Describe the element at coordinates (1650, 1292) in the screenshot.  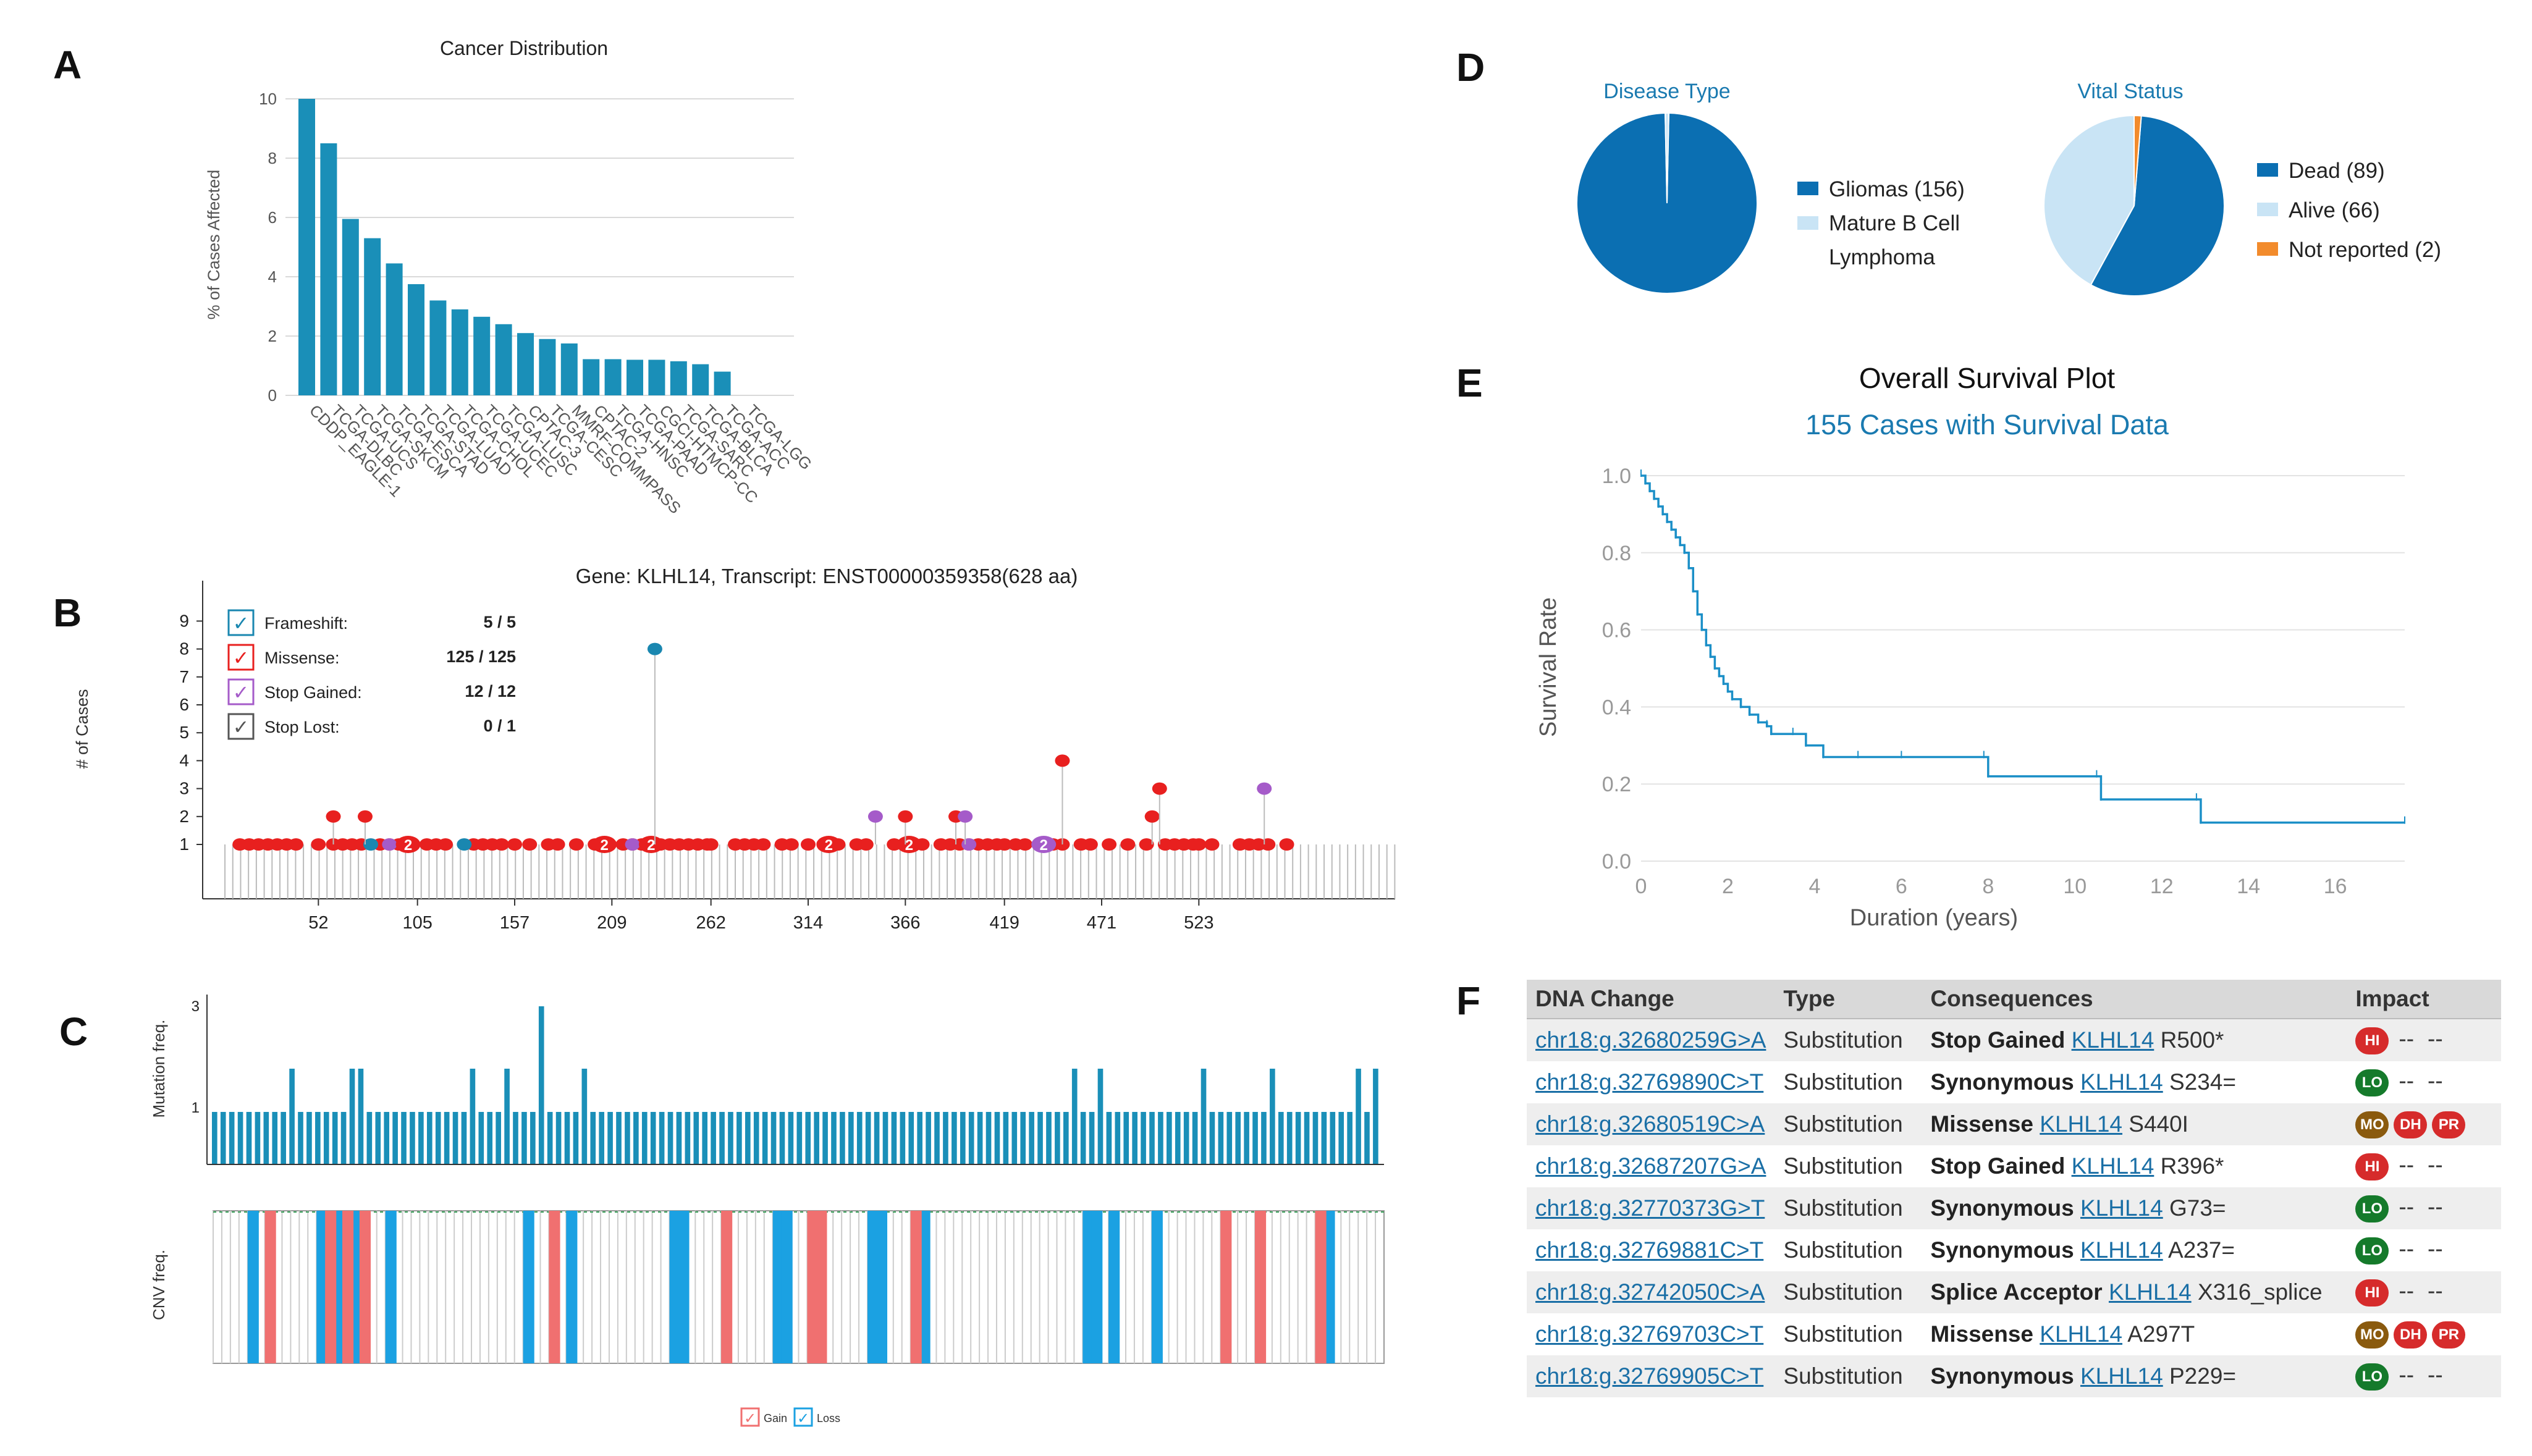
I see `dna-change-link: chr18:g.32742050C>A` at that location.